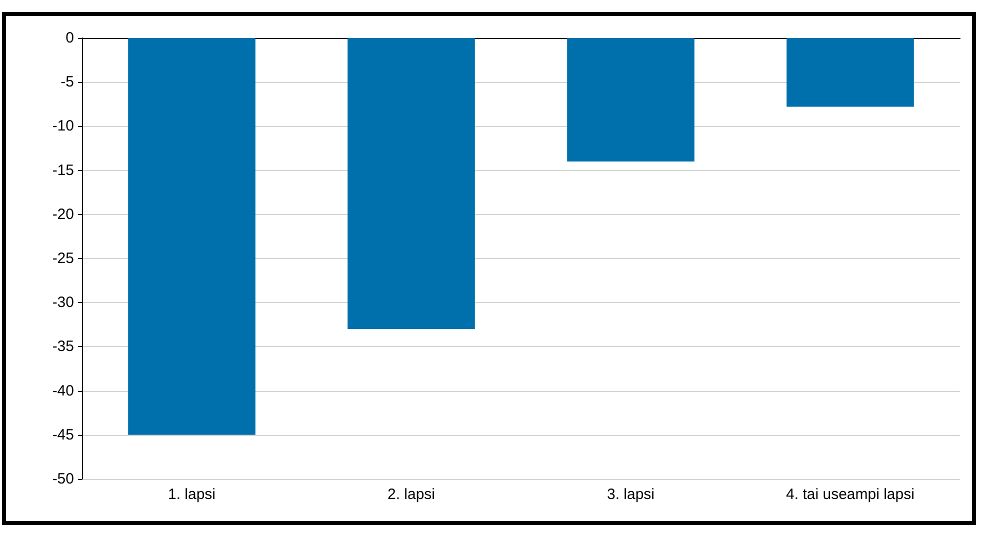 The image size is (986, 533). Describe the element at coordinates (63, 479) in the screenshot. I see `y-tick-label: -50` at that location.